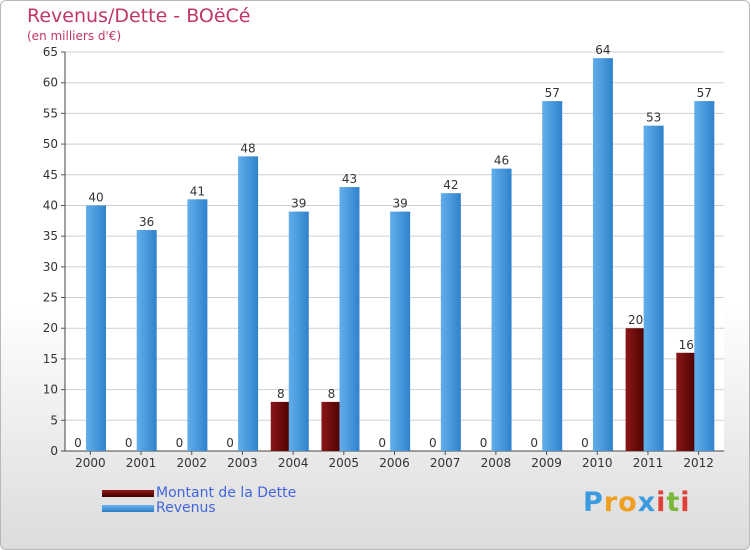  What do you see at coordinates (78, 443) in the screenshot?
I see `data-label-dette-2000: 0` at bounding box center [78, 443].